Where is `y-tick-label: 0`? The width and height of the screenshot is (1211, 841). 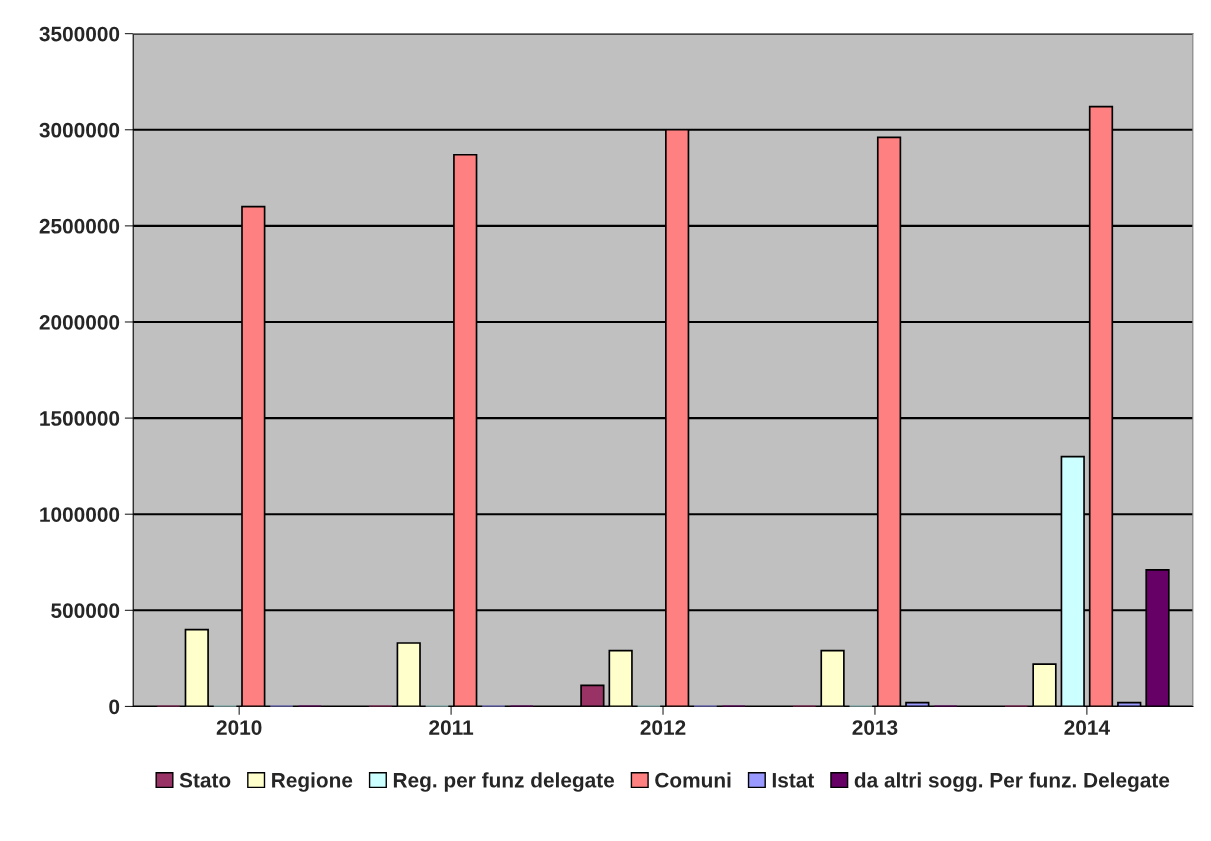
y-tick-label: 0 is located at coordinates (114, 707).